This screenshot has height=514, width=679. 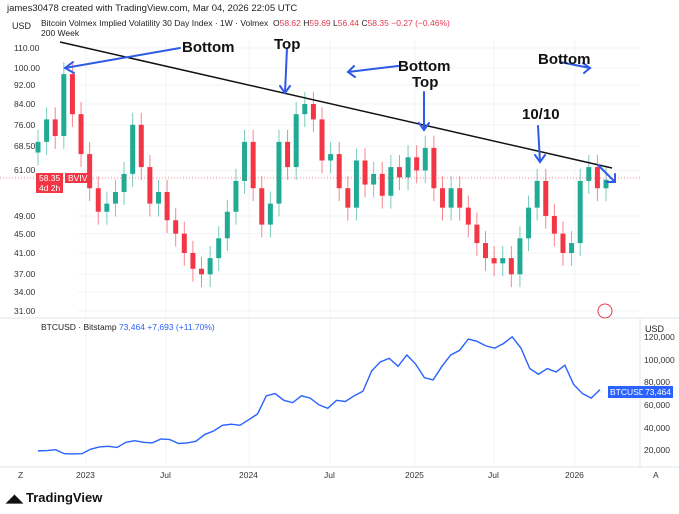 What do you see at coordinates (564, 59) in the screenshot?
I see `annotation-bottom-3: Bottom` at bounding box center [564, 59].